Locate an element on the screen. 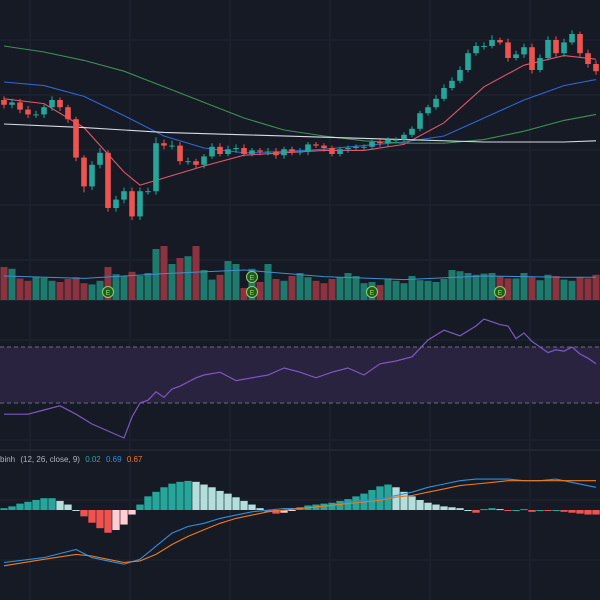  volume-panel: E E E E E is located at coordinates (300, 273).